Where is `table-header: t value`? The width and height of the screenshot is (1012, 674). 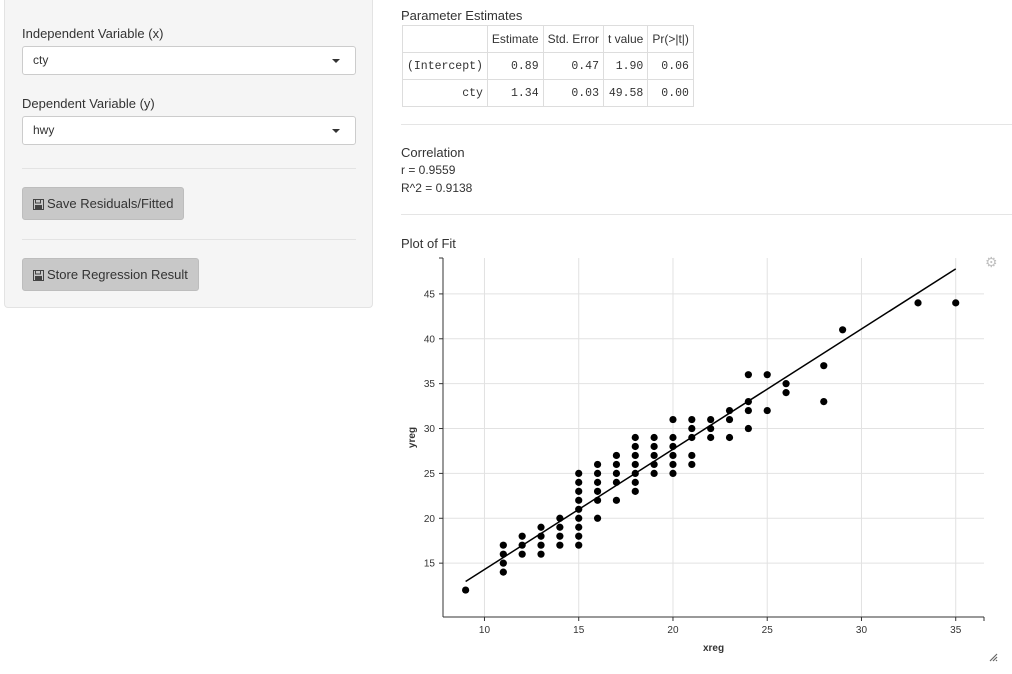
table-header: t value is located at coordinates (625, 39).